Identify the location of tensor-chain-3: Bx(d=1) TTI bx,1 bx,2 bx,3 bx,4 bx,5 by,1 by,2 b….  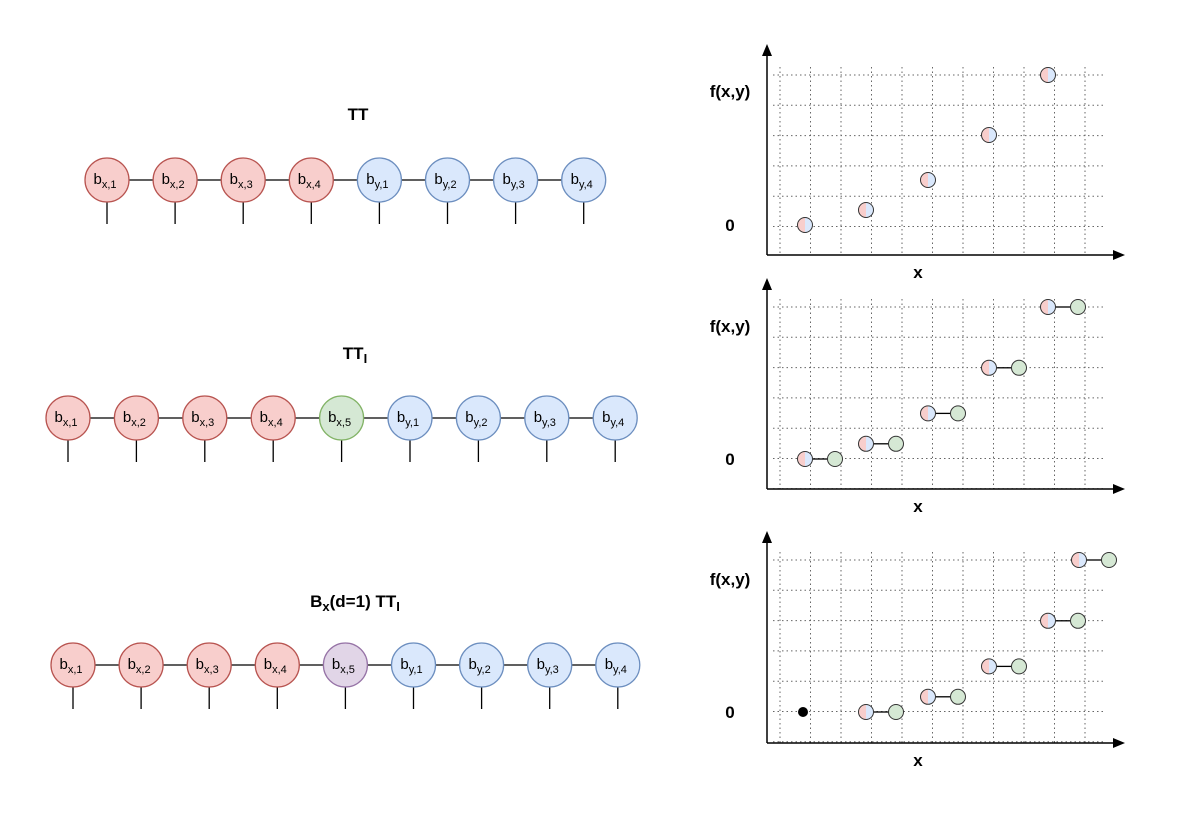
(345, 650).